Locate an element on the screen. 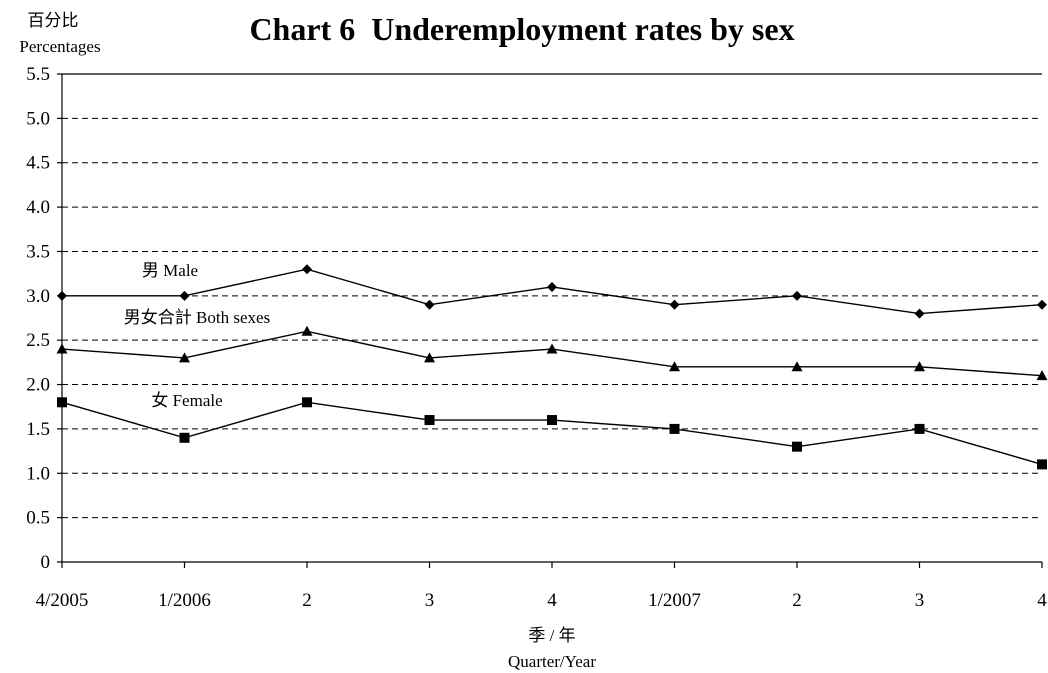 This screenshot has width=1048, height=673. series-triangle: 男女合計 Both sexes is located at coordinates (552, 344).